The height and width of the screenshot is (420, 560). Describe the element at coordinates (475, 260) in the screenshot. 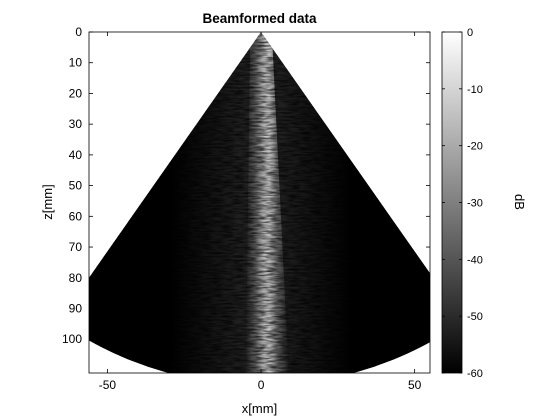

I see `colorbar-tick-label: -40` at that location.